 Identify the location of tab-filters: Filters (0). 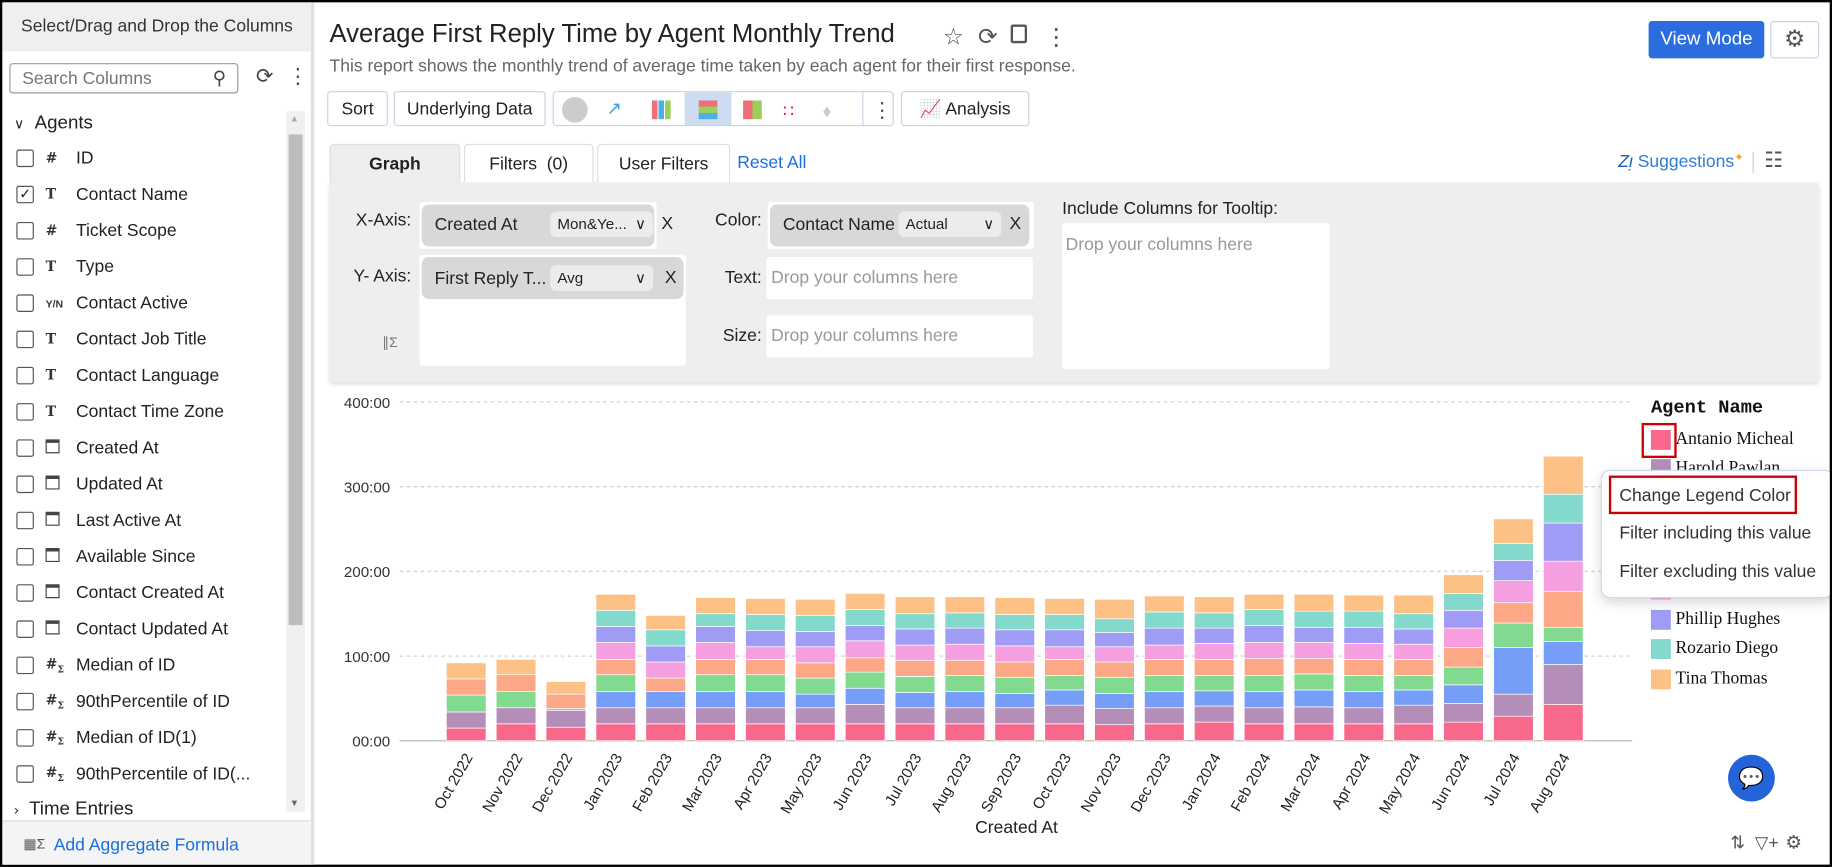
(528, 163).